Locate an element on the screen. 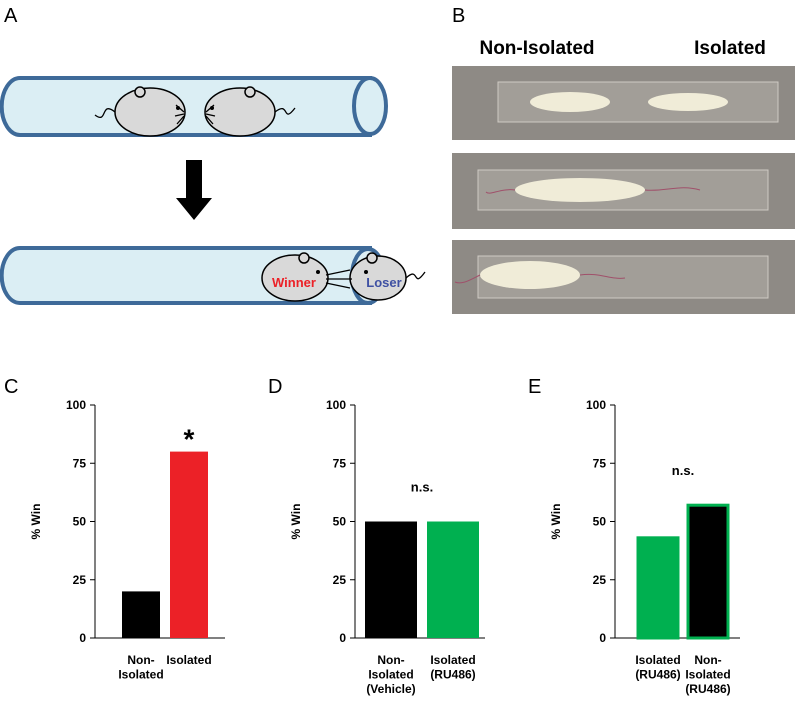 Image resolution: width=800 pixels, height=710 pixels. panel-label: A is located at coordinates (11, 16).